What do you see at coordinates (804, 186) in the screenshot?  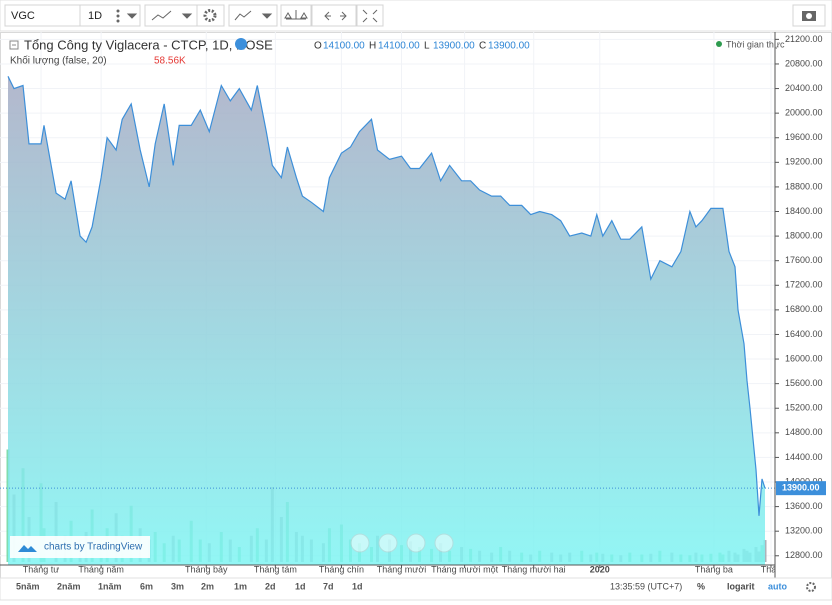 I see `y-tick-label: 18800.00` at bounding box center [804, 186].